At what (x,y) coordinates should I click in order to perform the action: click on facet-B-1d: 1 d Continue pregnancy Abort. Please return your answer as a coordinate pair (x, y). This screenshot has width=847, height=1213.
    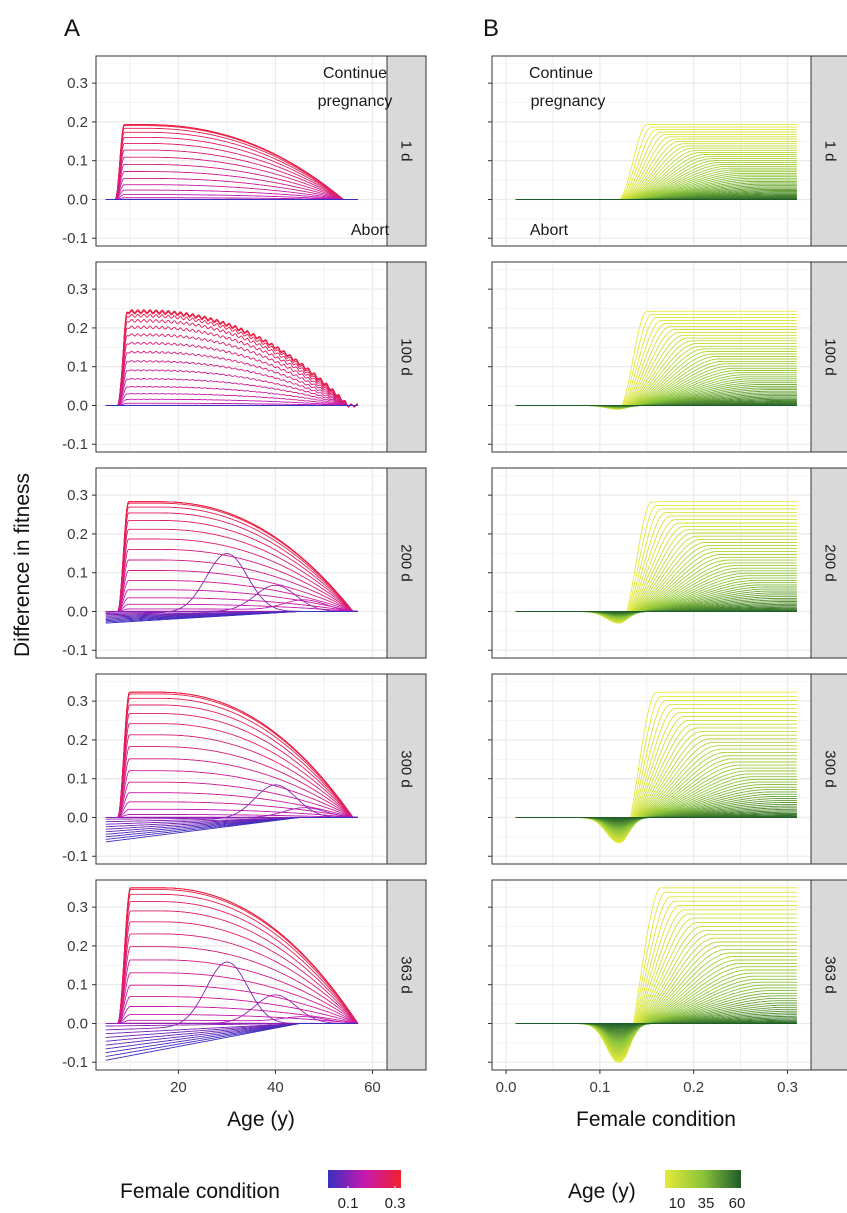
    Looking at the image, I should click on (667, 151).